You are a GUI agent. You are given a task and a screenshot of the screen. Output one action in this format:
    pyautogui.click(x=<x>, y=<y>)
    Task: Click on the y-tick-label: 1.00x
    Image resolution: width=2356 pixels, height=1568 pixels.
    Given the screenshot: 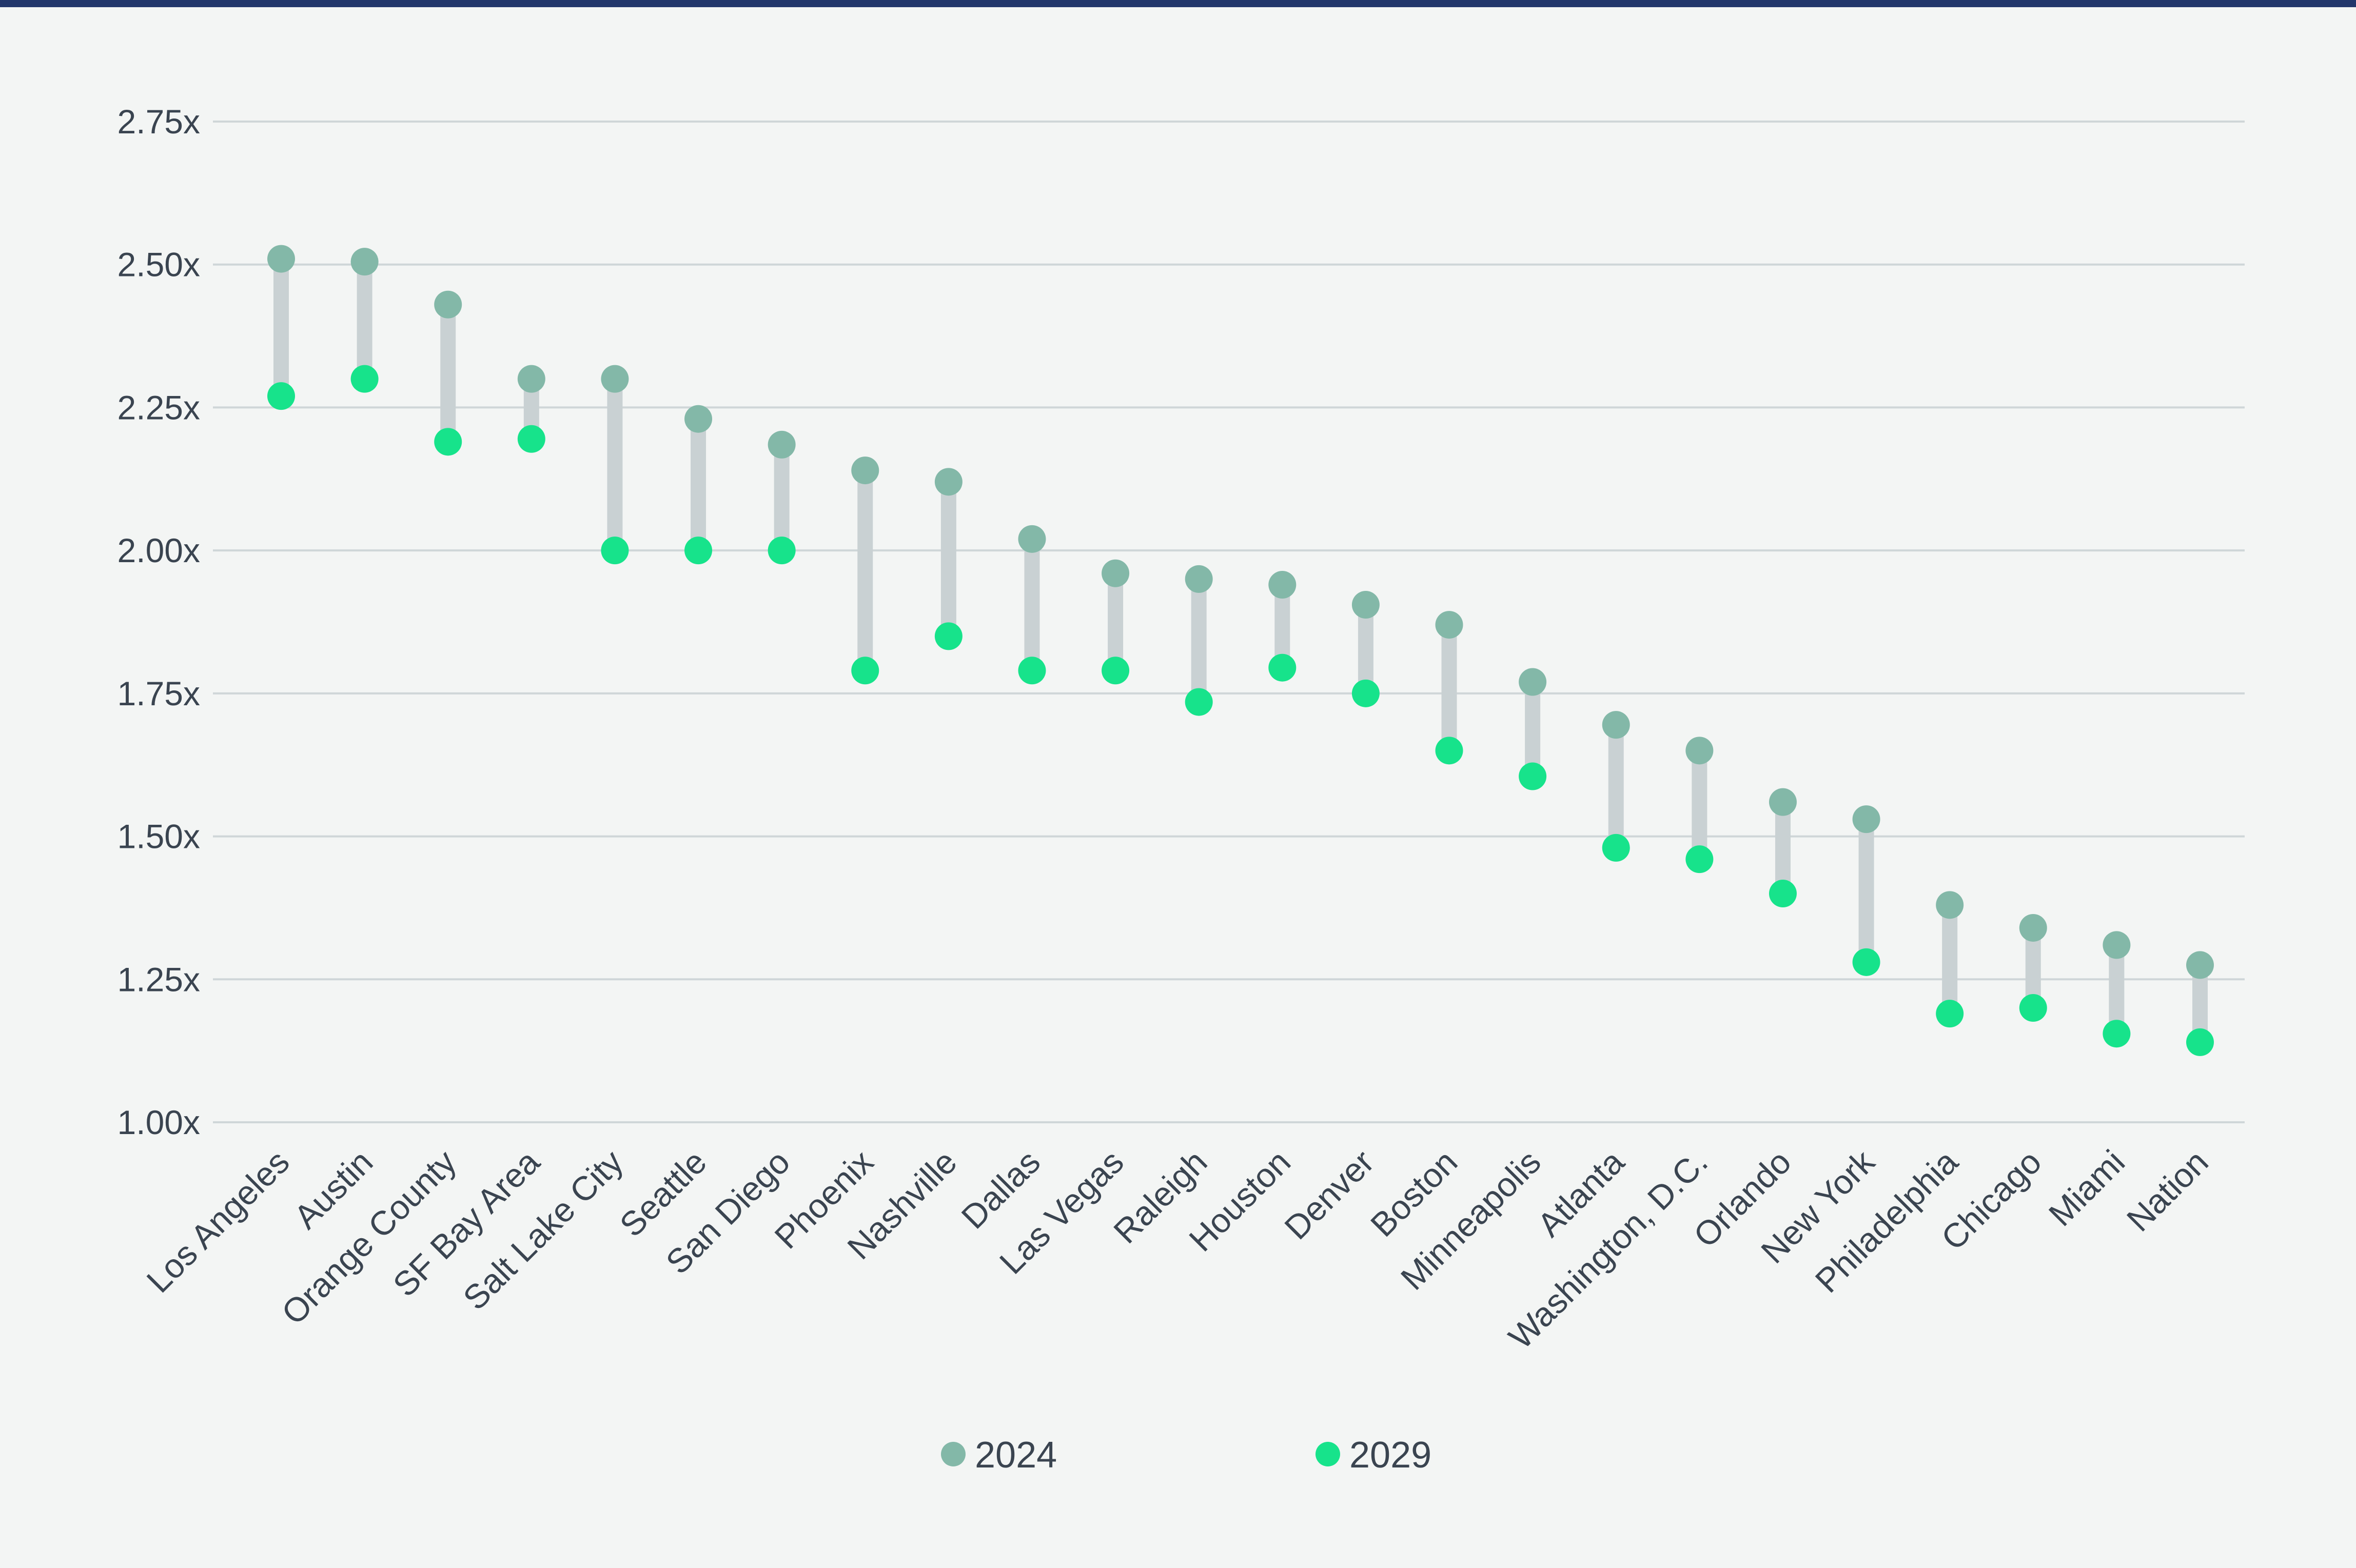 What is the action you would take?
    pyautogui.click(x=158, y=1122)
    